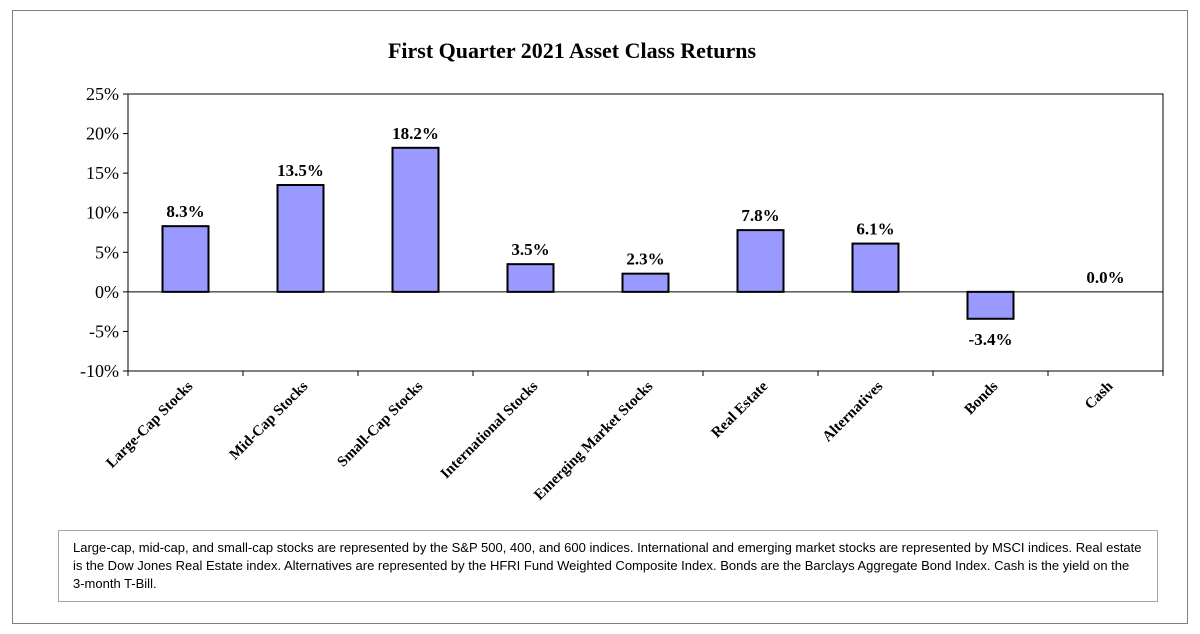 The height and width of the screenshot is (634, 1200). What do you see at coordinates (1099, 395) in the screenshot?
I see `x-tick-label: Cash` at bounding box center [1099, 395].